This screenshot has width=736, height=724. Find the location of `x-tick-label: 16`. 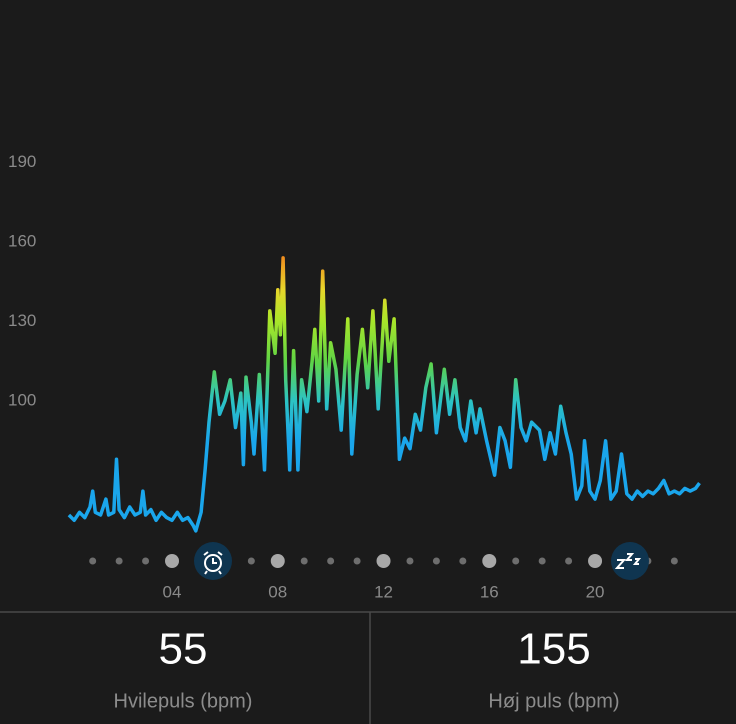

x-tick-label: 16 is located at coordinates (489, 591).